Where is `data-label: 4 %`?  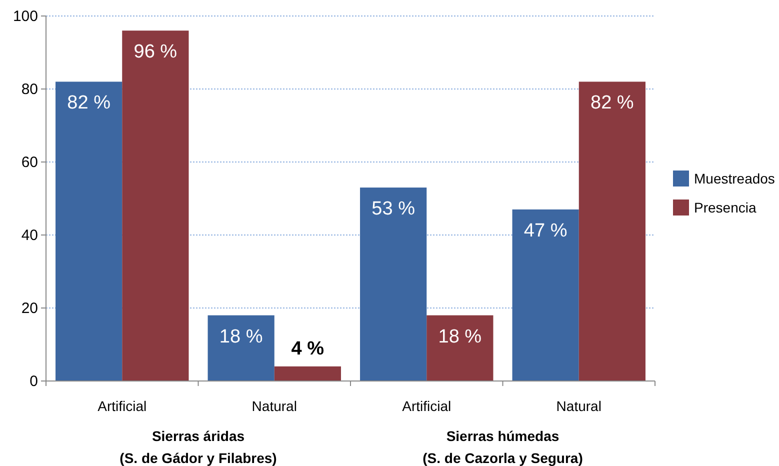 data-label: 4 % is located at coordinates (307, 349).